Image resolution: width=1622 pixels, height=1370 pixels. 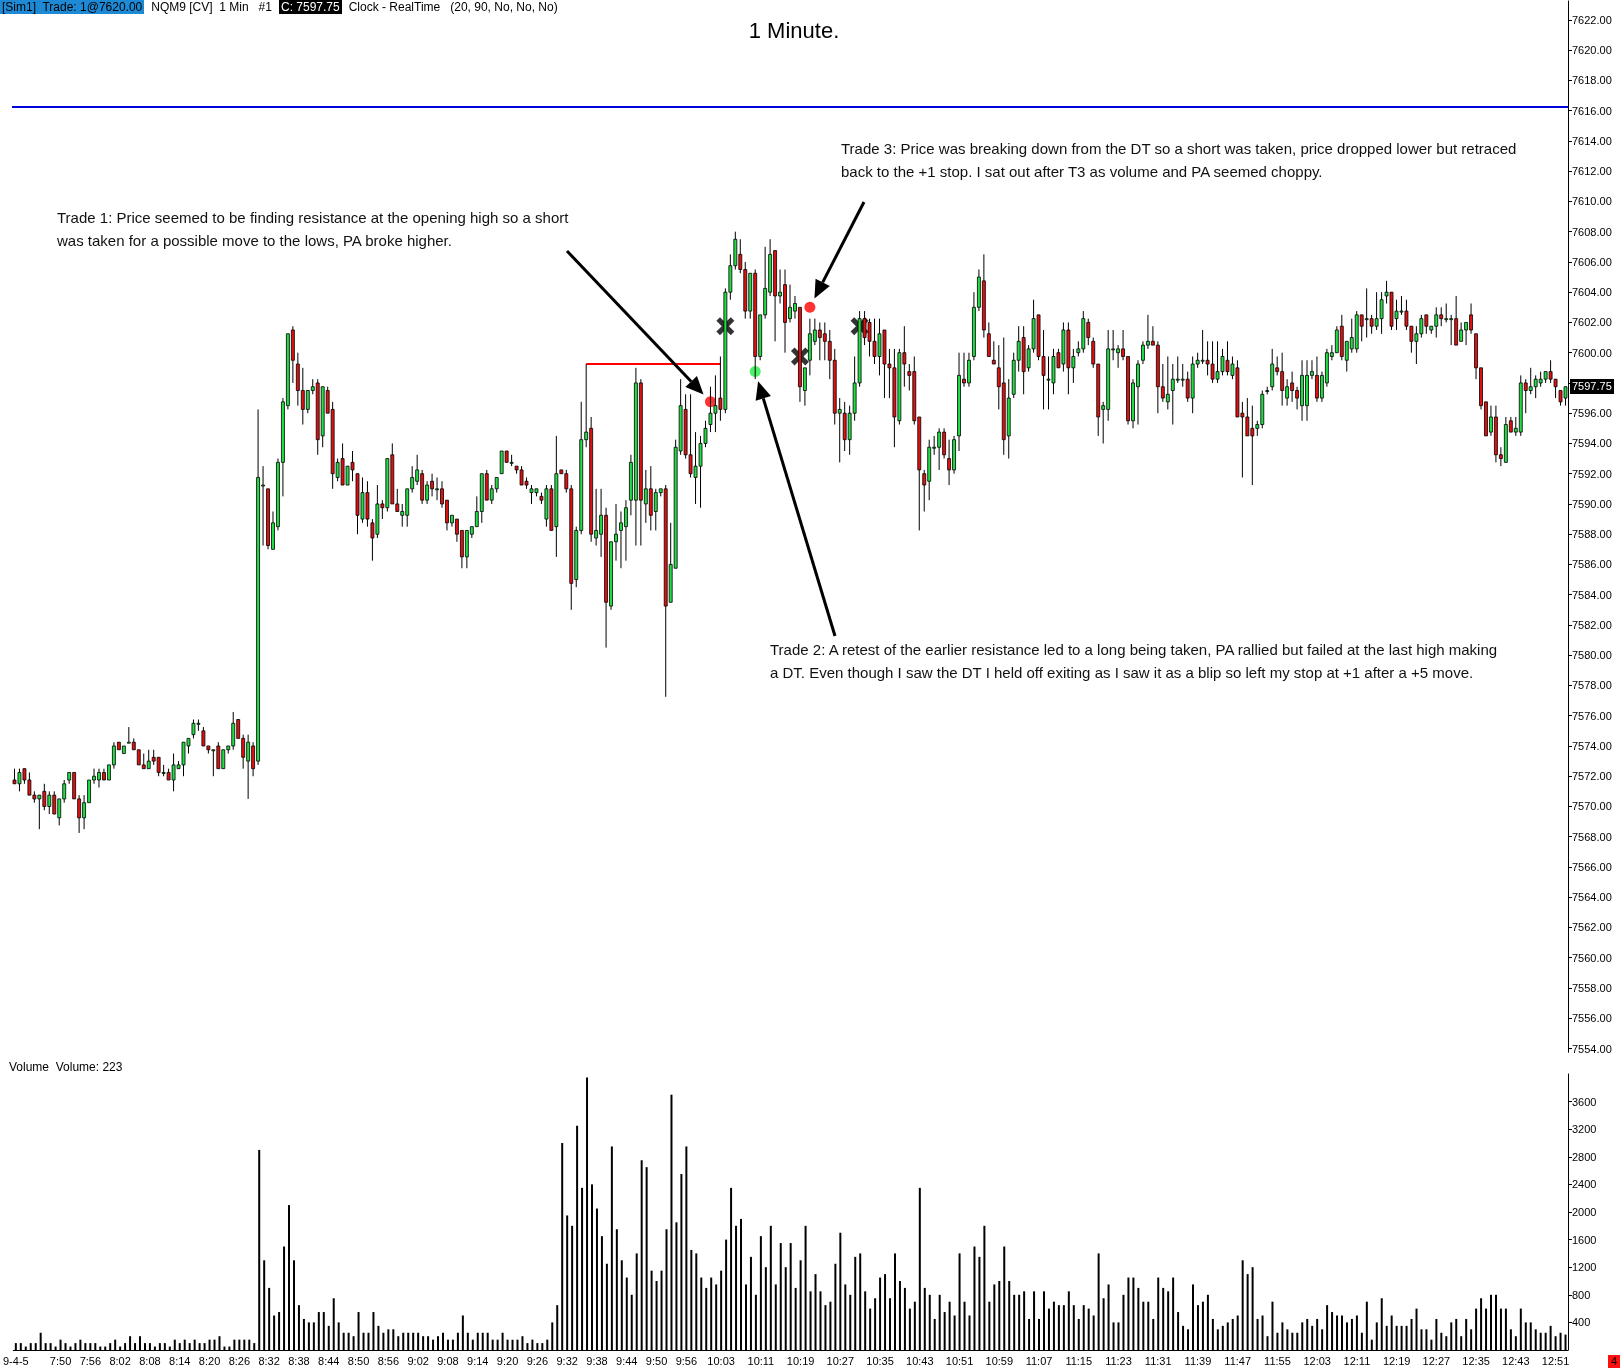 I want to click on y-tick-label: 3600, so click(x=1584, y=1101).